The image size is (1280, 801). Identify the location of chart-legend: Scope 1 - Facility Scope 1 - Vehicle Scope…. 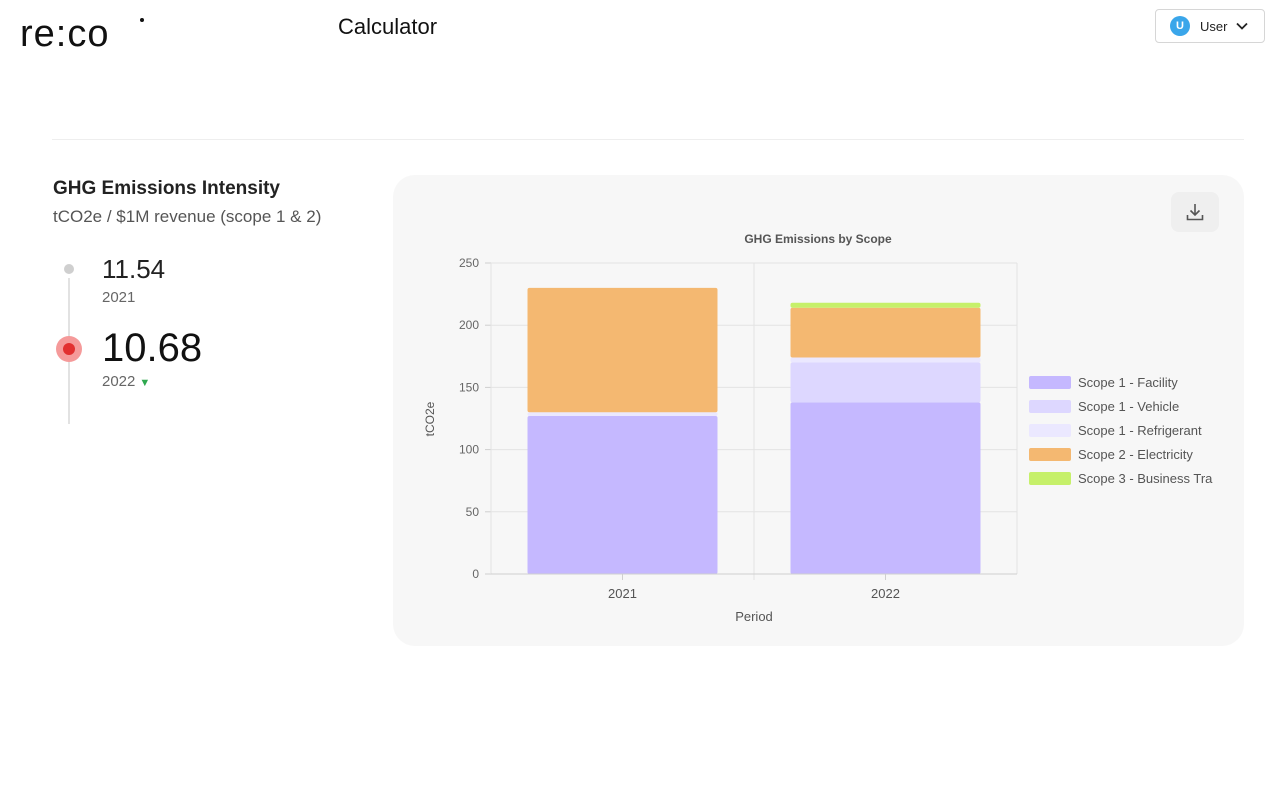
(1121, 430).